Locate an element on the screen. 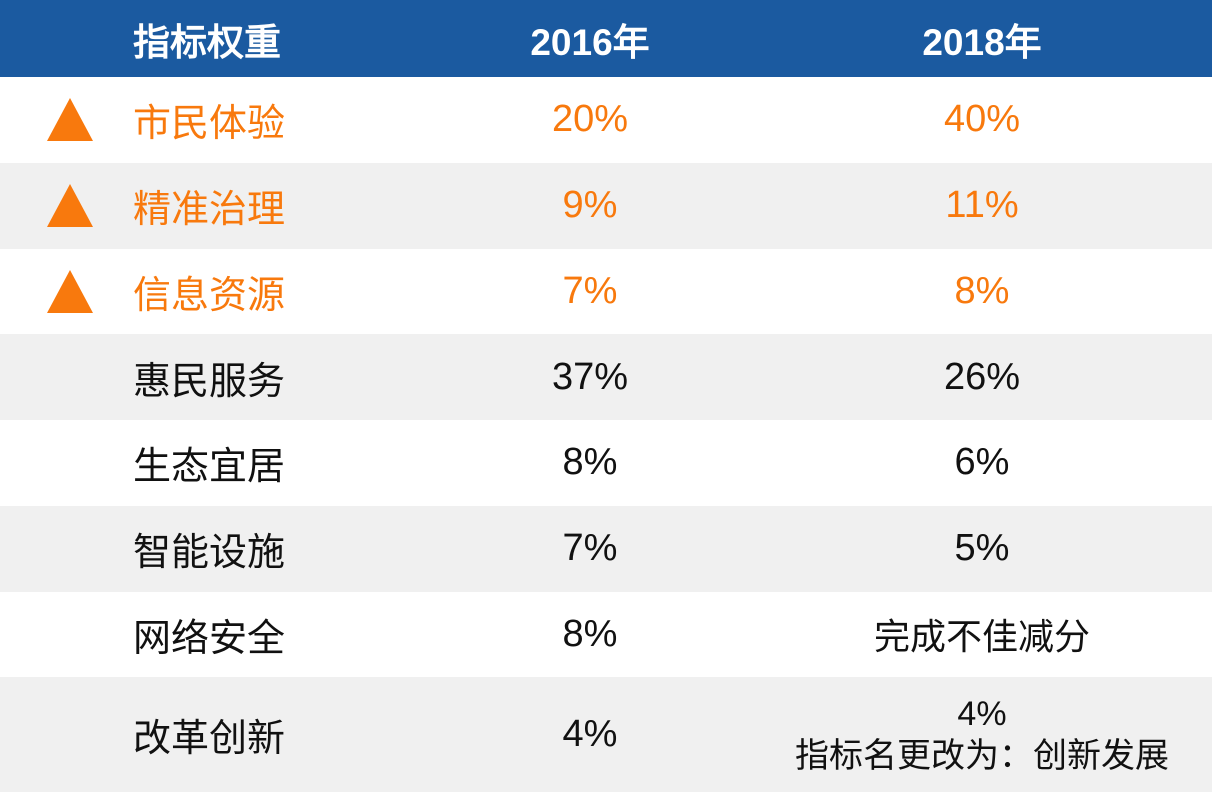  value-2018: 4% is located at coordinates (982, 713).